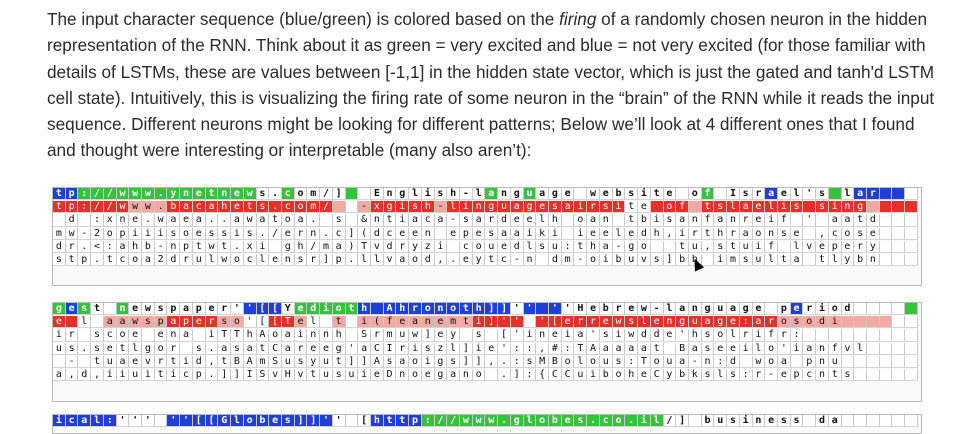  Describe the element at coordinates (314, 194) in the screenshot. I see `input-char-cell: m` at that location.